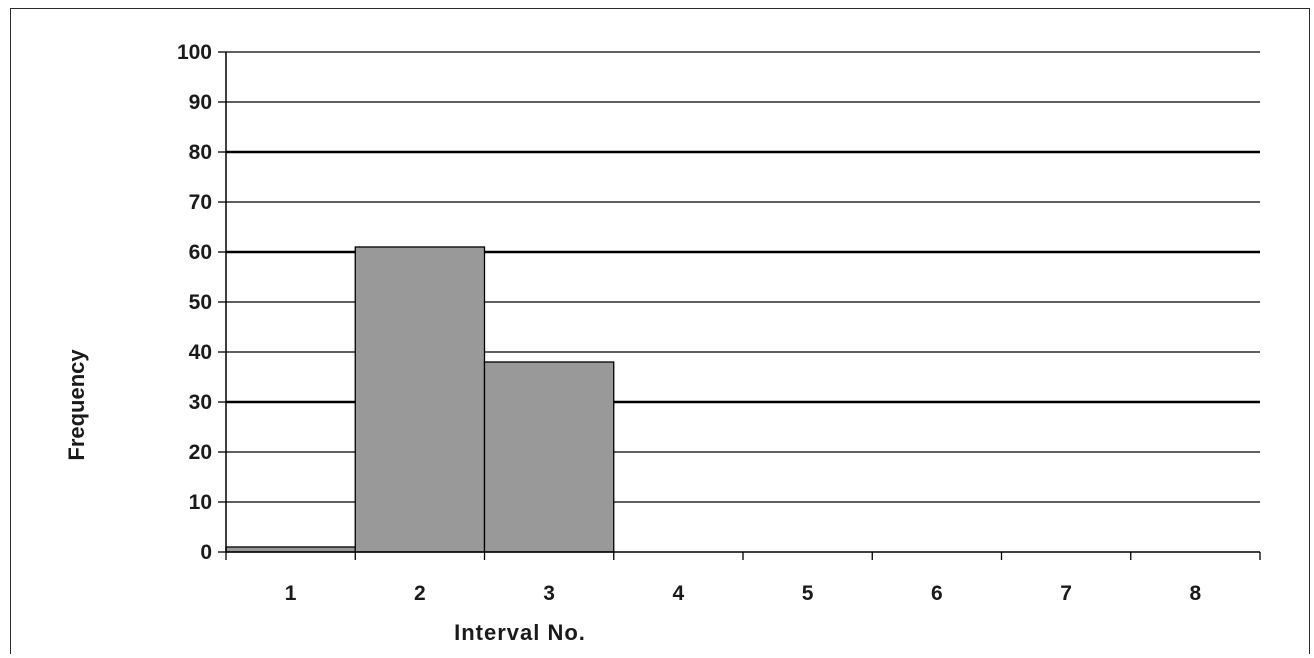 This screenshot has height=658, width=1314. I want to click on y-tick-label-30: 30, so click(200, 402).